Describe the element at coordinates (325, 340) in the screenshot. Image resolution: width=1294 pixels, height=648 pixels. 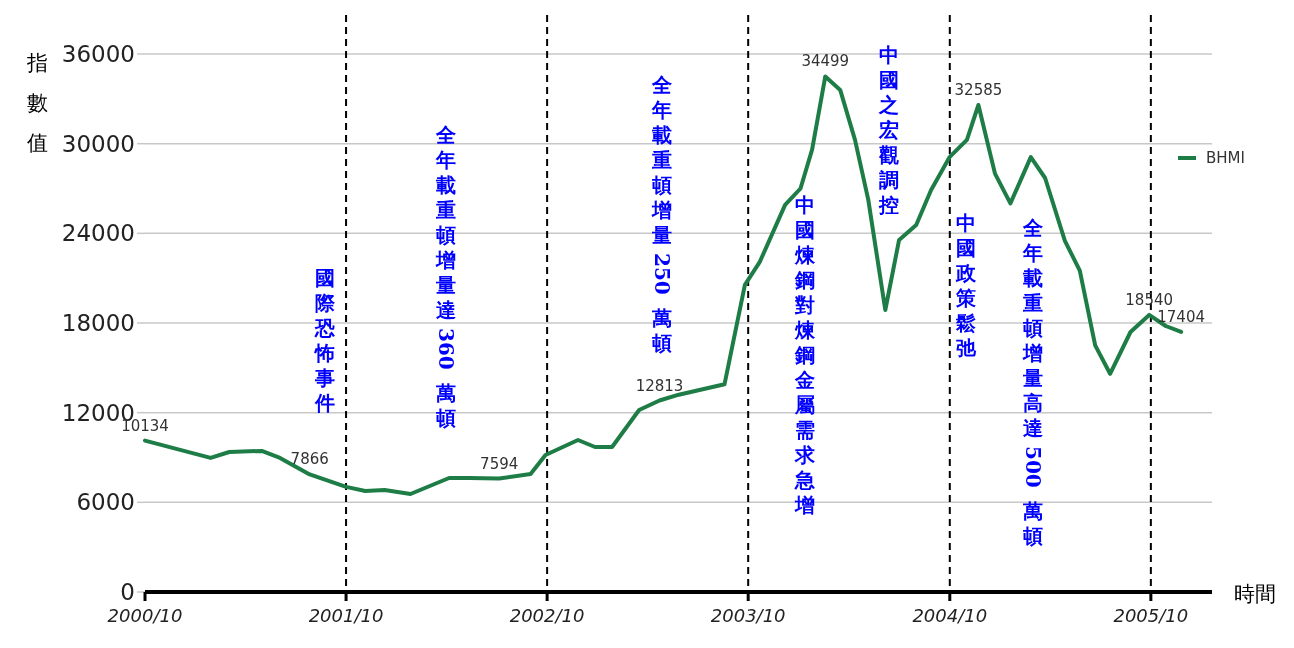
I see `annotation: 國際恐怖事件` at that location.